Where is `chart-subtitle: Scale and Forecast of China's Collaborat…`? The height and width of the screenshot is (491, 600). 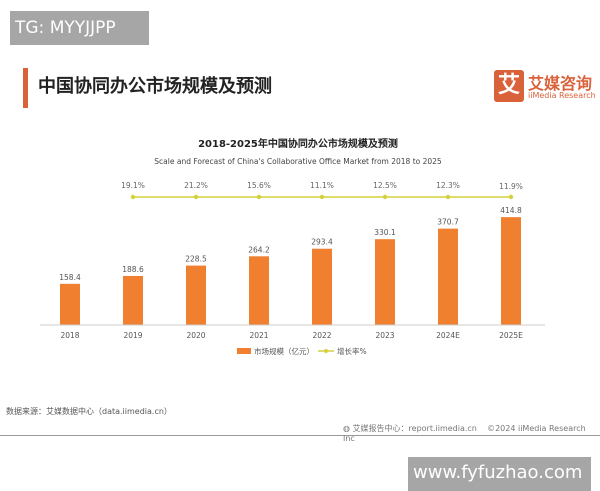 chart-subtitle: Scale and Forecast of China's Collaborat… is located at coordinates (298, 161).